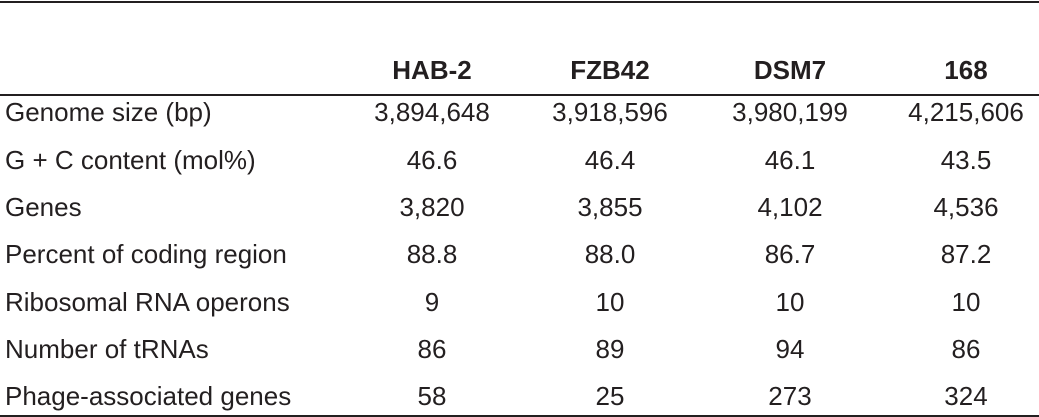 This screenshot has width=1039, height=417. What do you see at coordinates (610, 396) in the screenshot?
I see `table-cell: 25` at bounding box center [610, 396].